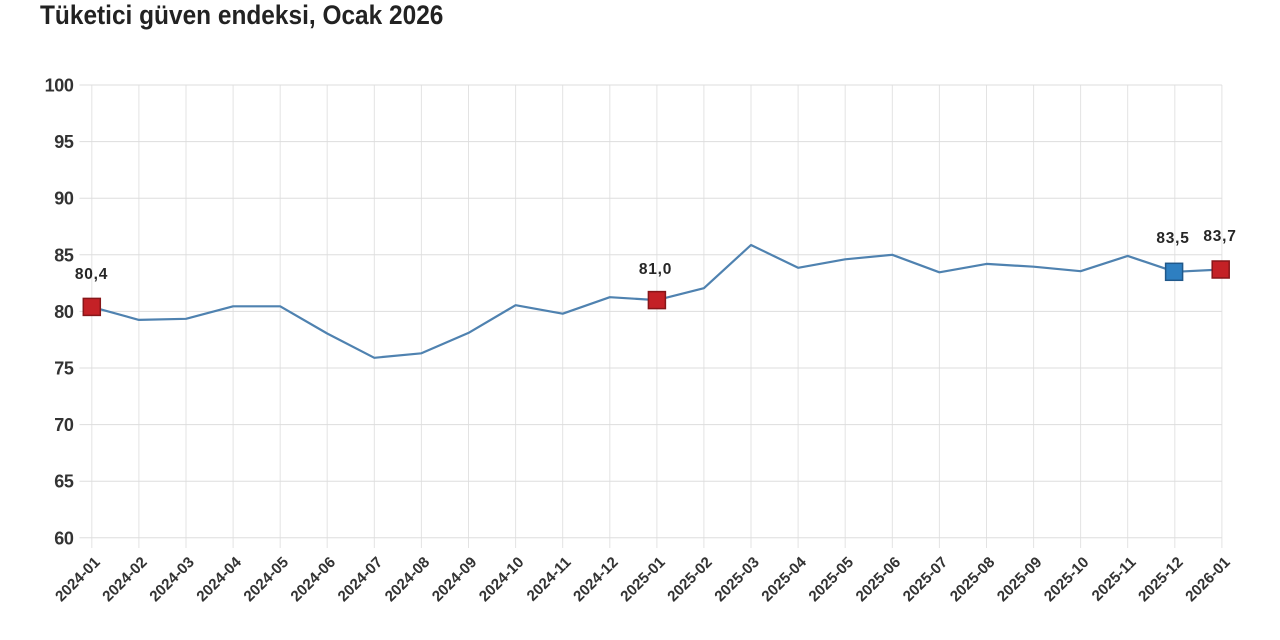 The height and width of the screenshot is (640, 1280). I want to click on svg-text: 85, so click(64, 255).